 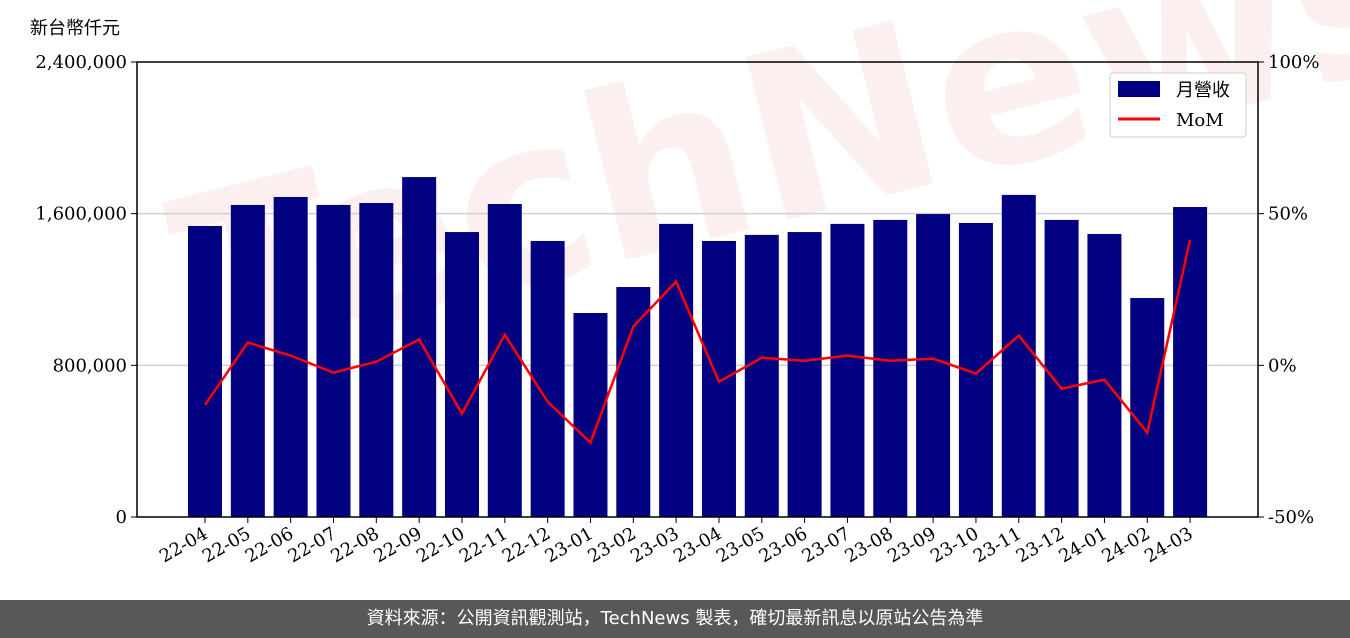 I want to click on x-tick-label: 23-01, so click(x=569, y=545).